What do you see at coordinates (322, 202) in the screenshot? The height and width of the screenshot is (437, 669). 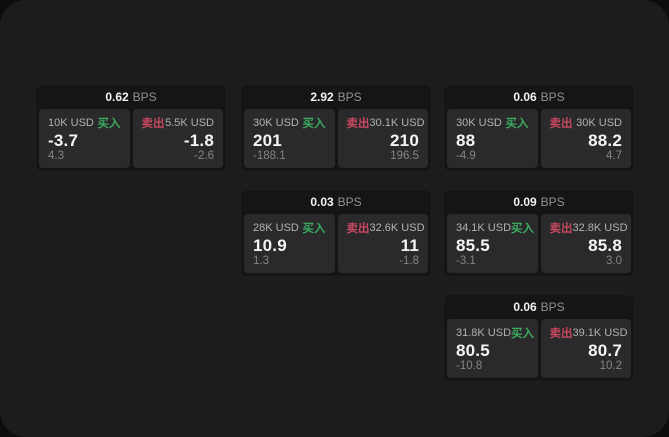 I see `bps-value: 0.03` at bounding box center [322, 202].